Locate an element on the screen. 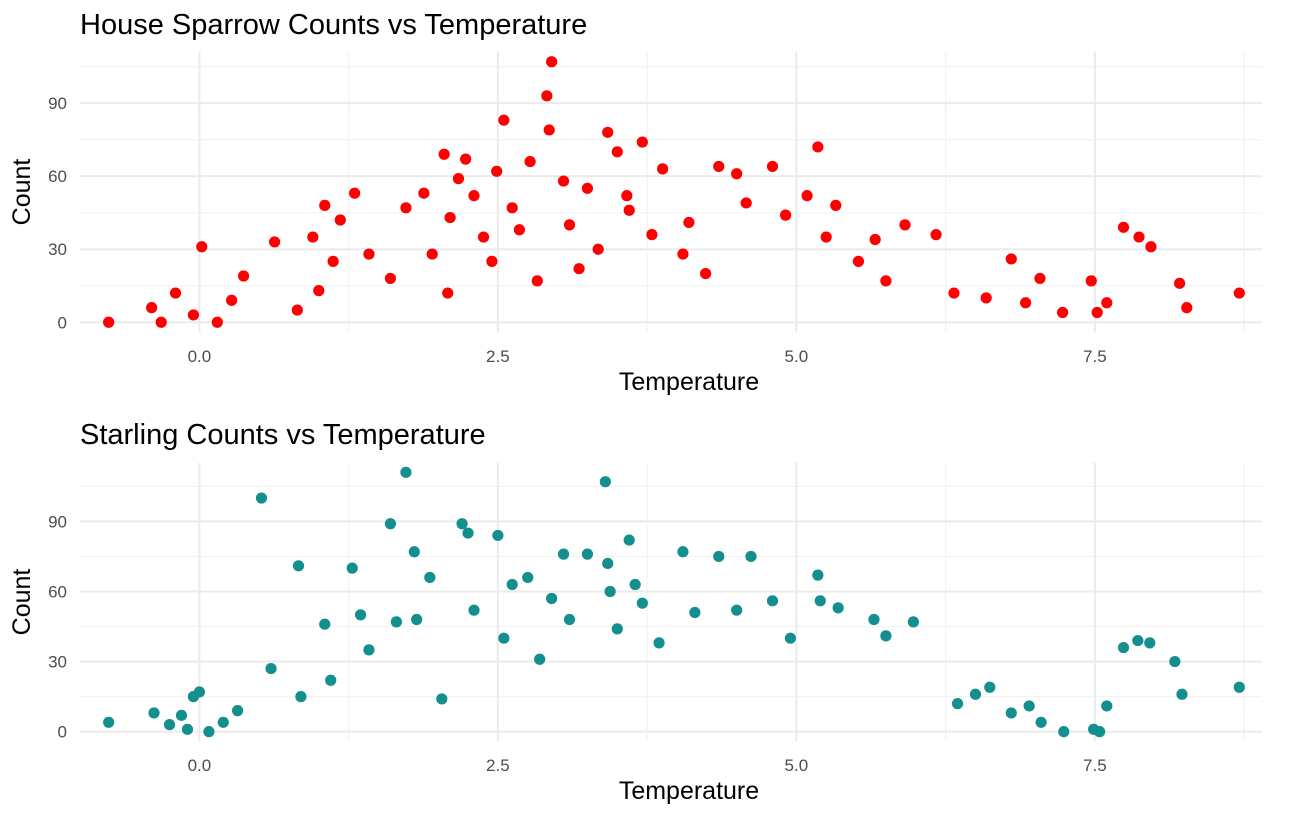 The height and width of the screenshot is (817, 1312). y-tick-label: 60 is located at coordinates (57, 176).